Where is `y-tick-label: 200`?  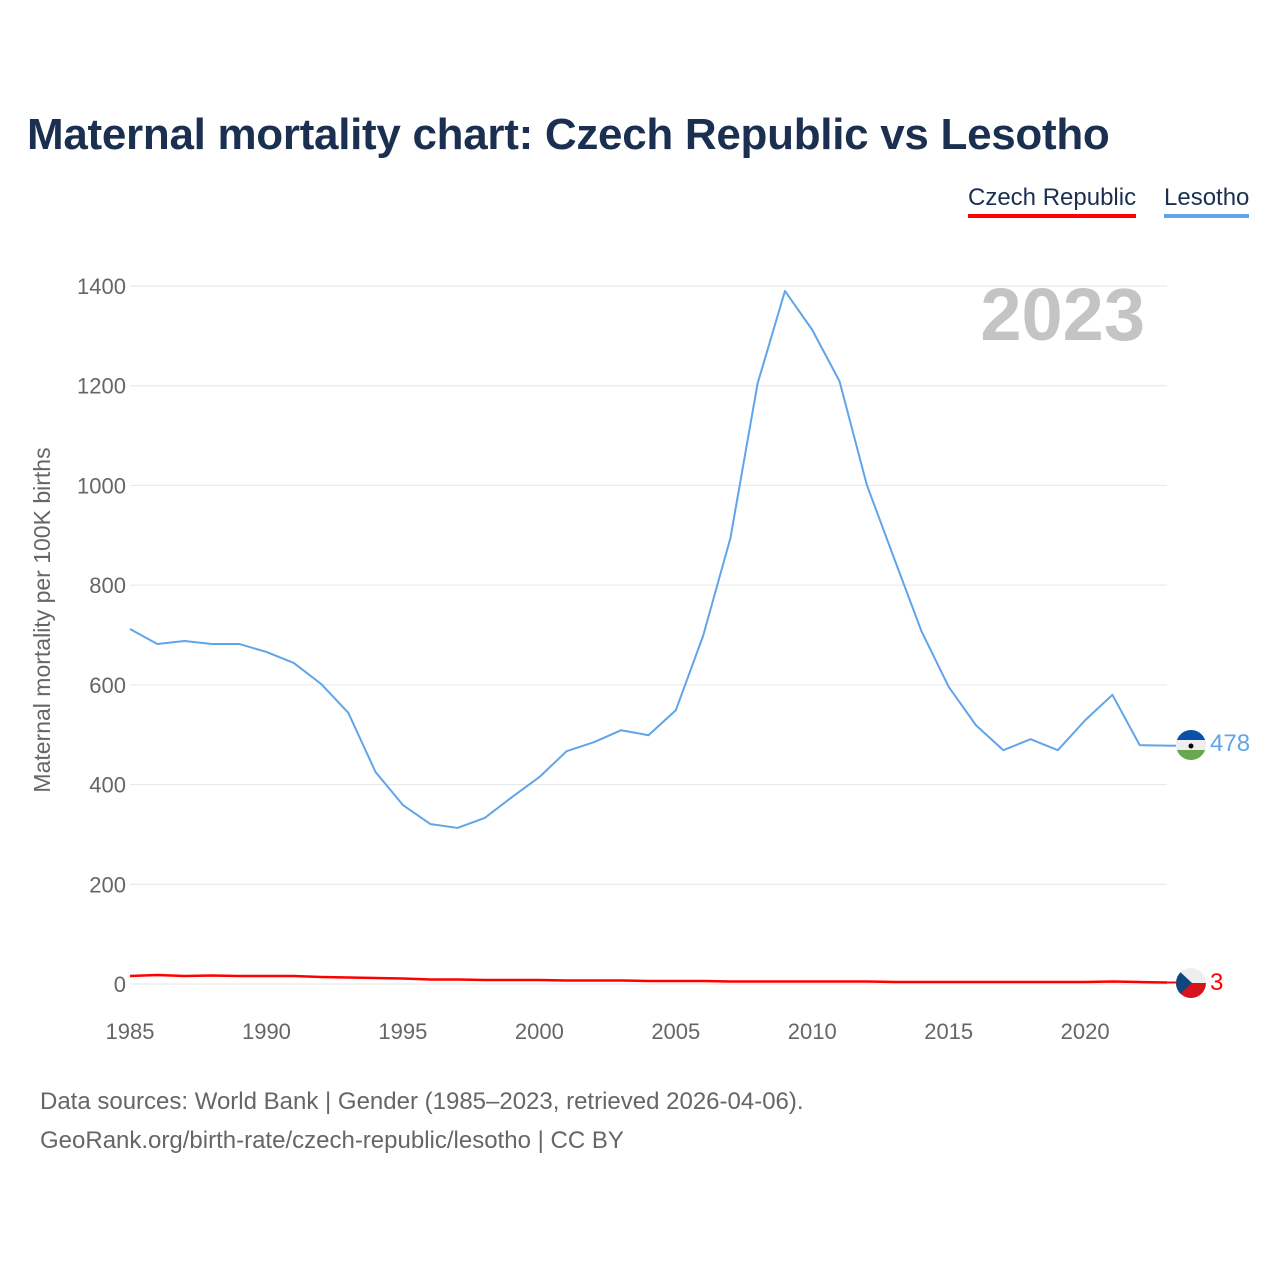
y-tick-label: 200 is located at coordinates (107, 884).